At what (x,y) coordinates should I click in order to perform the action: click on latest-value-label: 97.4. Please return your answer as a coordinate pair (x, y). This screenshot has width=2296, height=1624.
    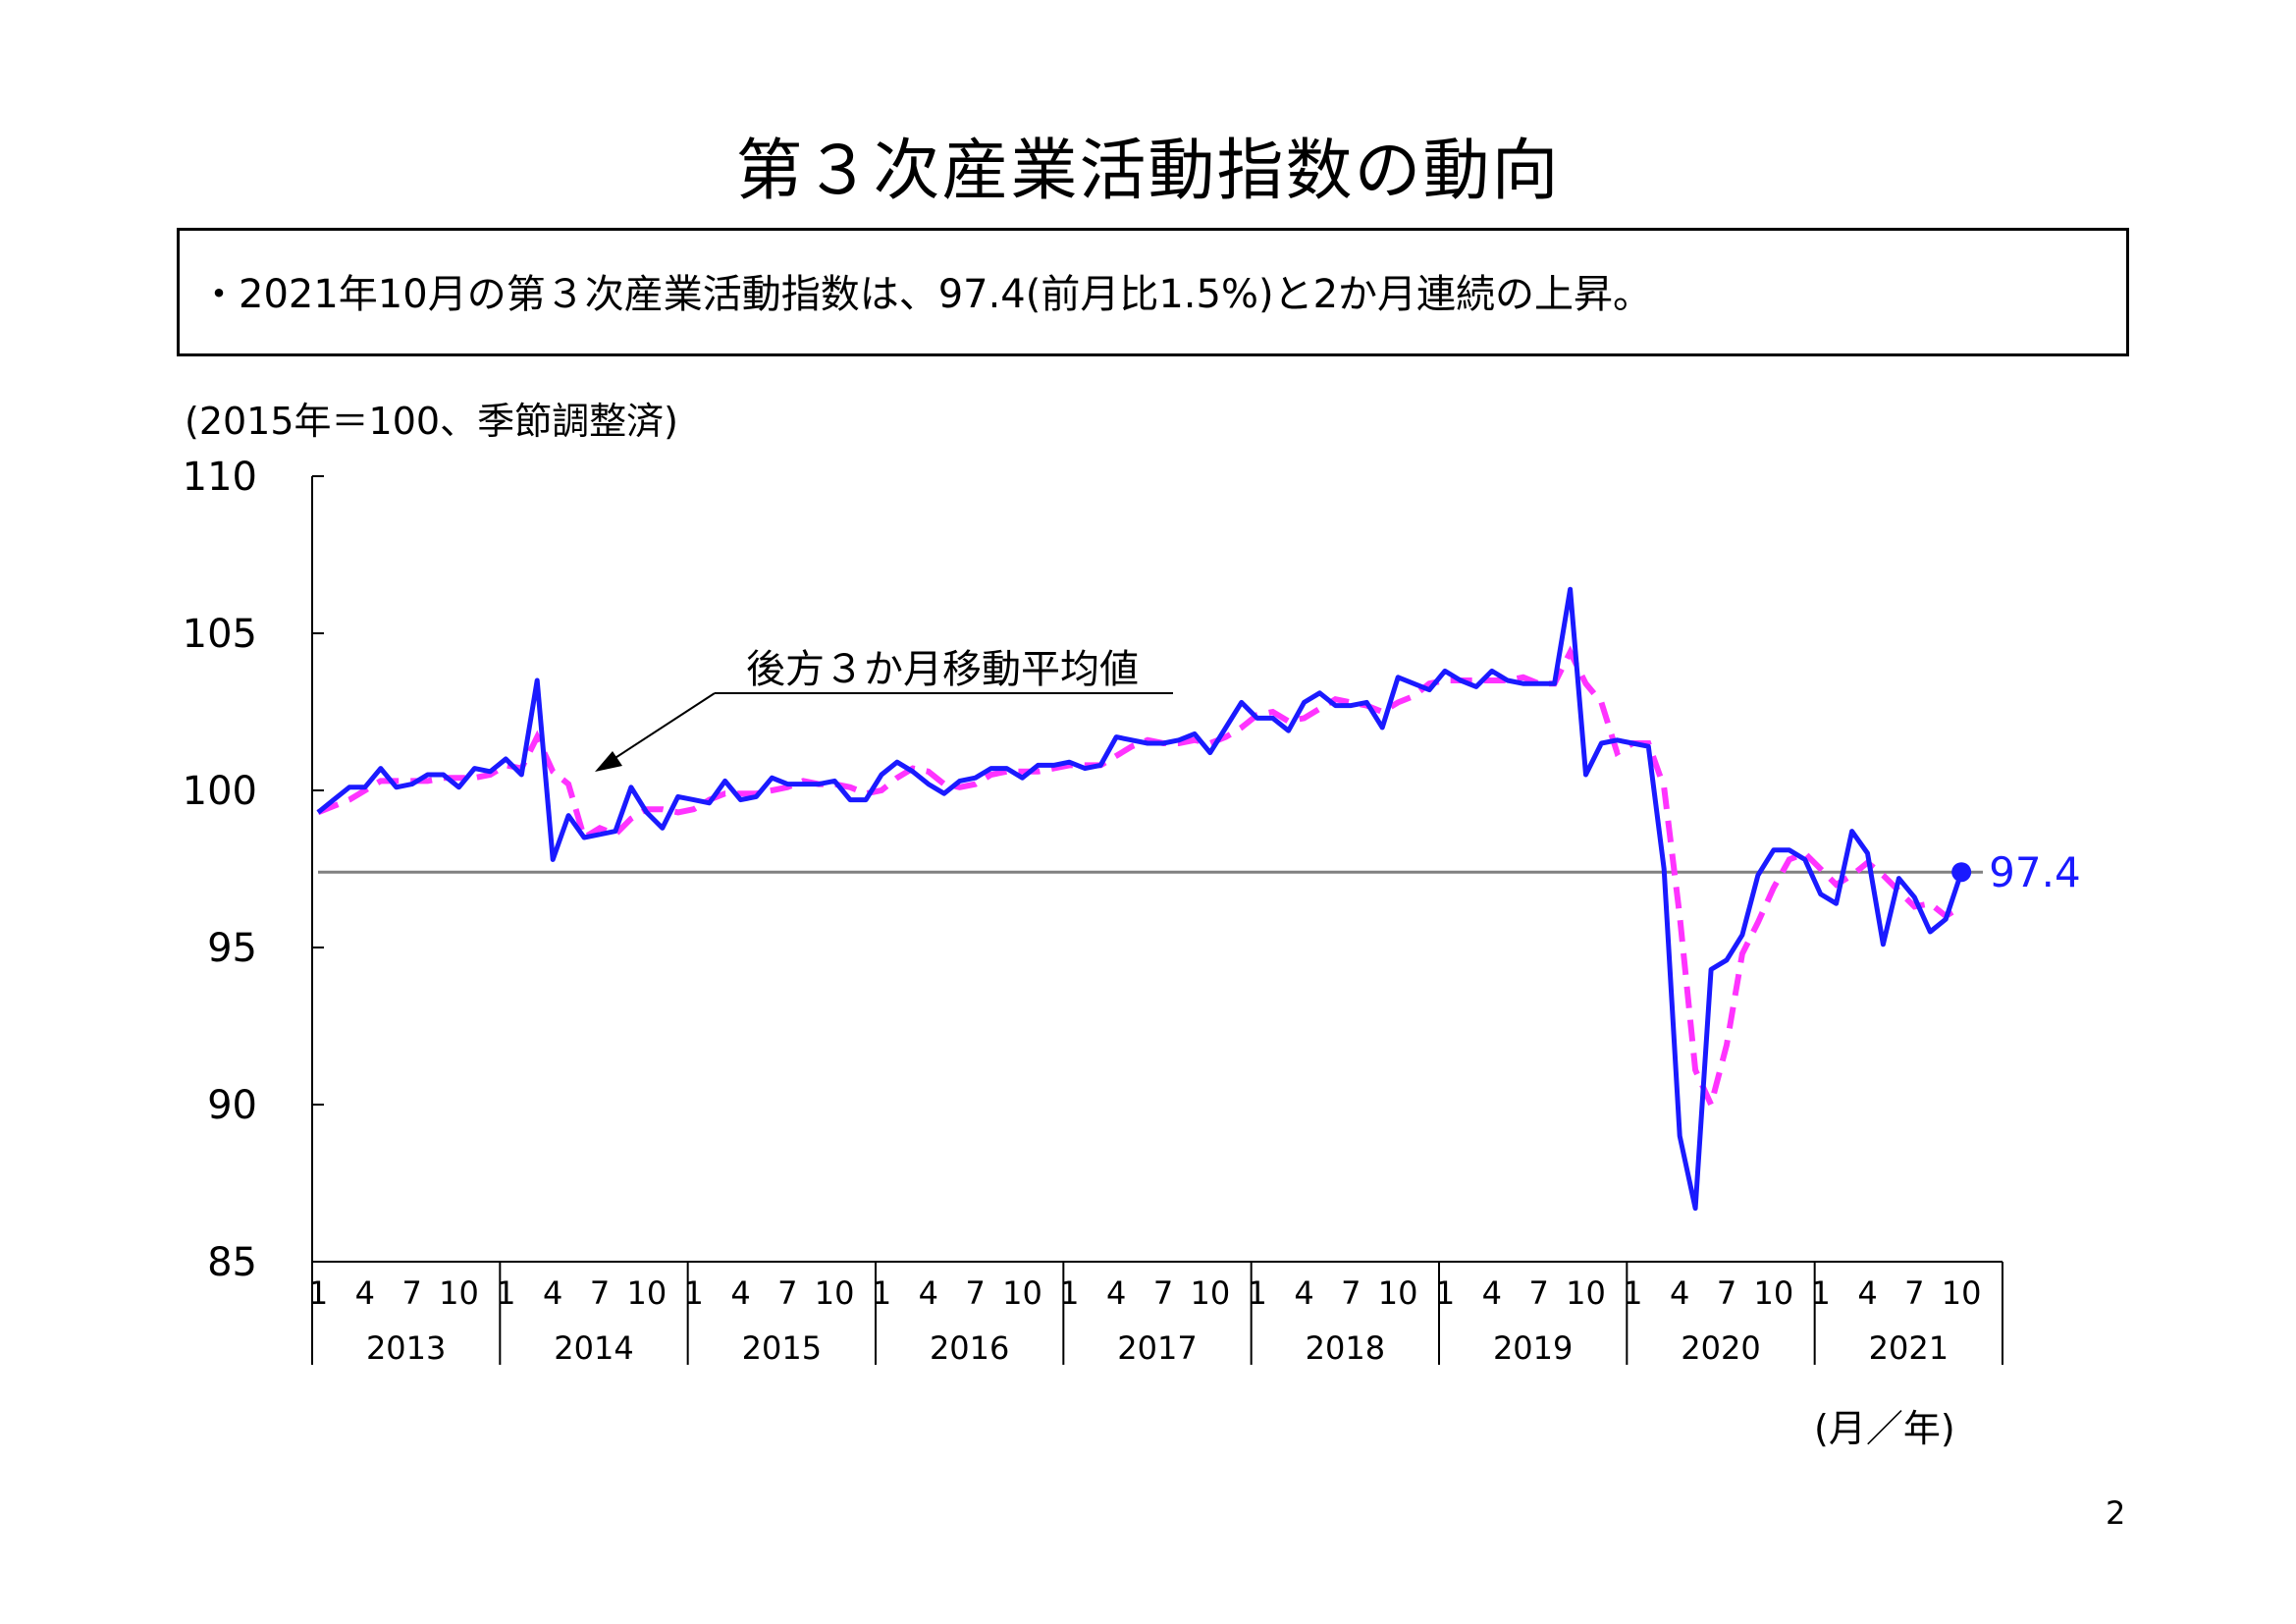
    Looking at the image, I should click on (2035, 872).